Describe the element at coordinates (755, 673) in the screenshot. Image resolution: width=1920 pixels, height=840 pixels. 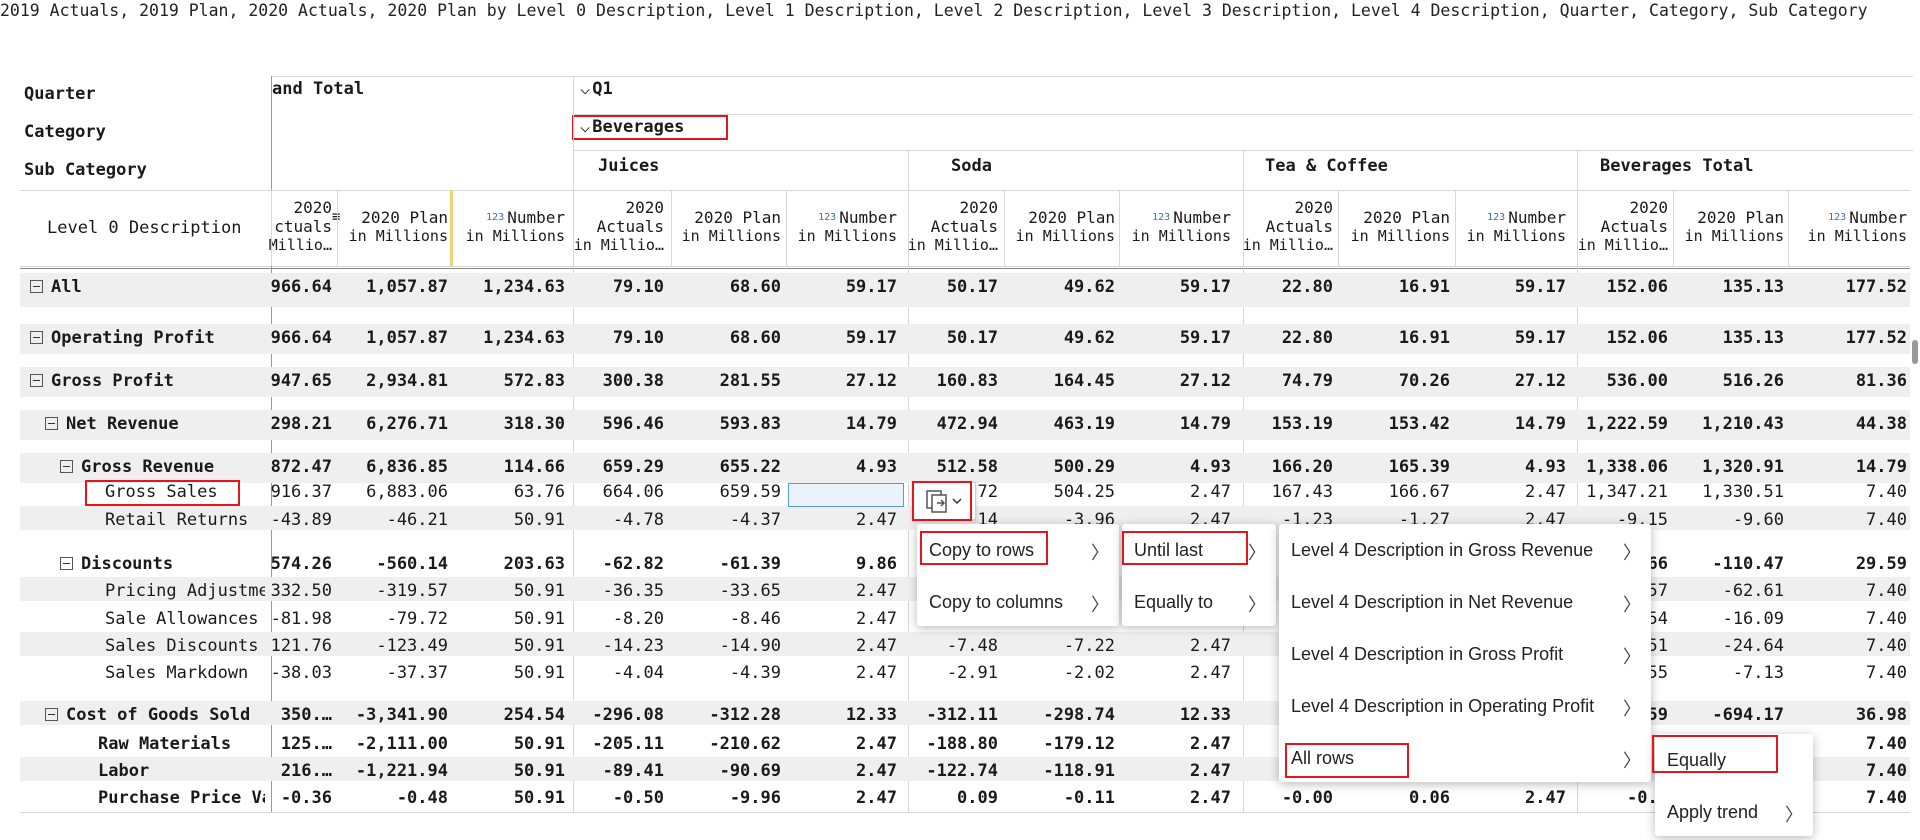
I see `table-cell: -4.39` at that location.